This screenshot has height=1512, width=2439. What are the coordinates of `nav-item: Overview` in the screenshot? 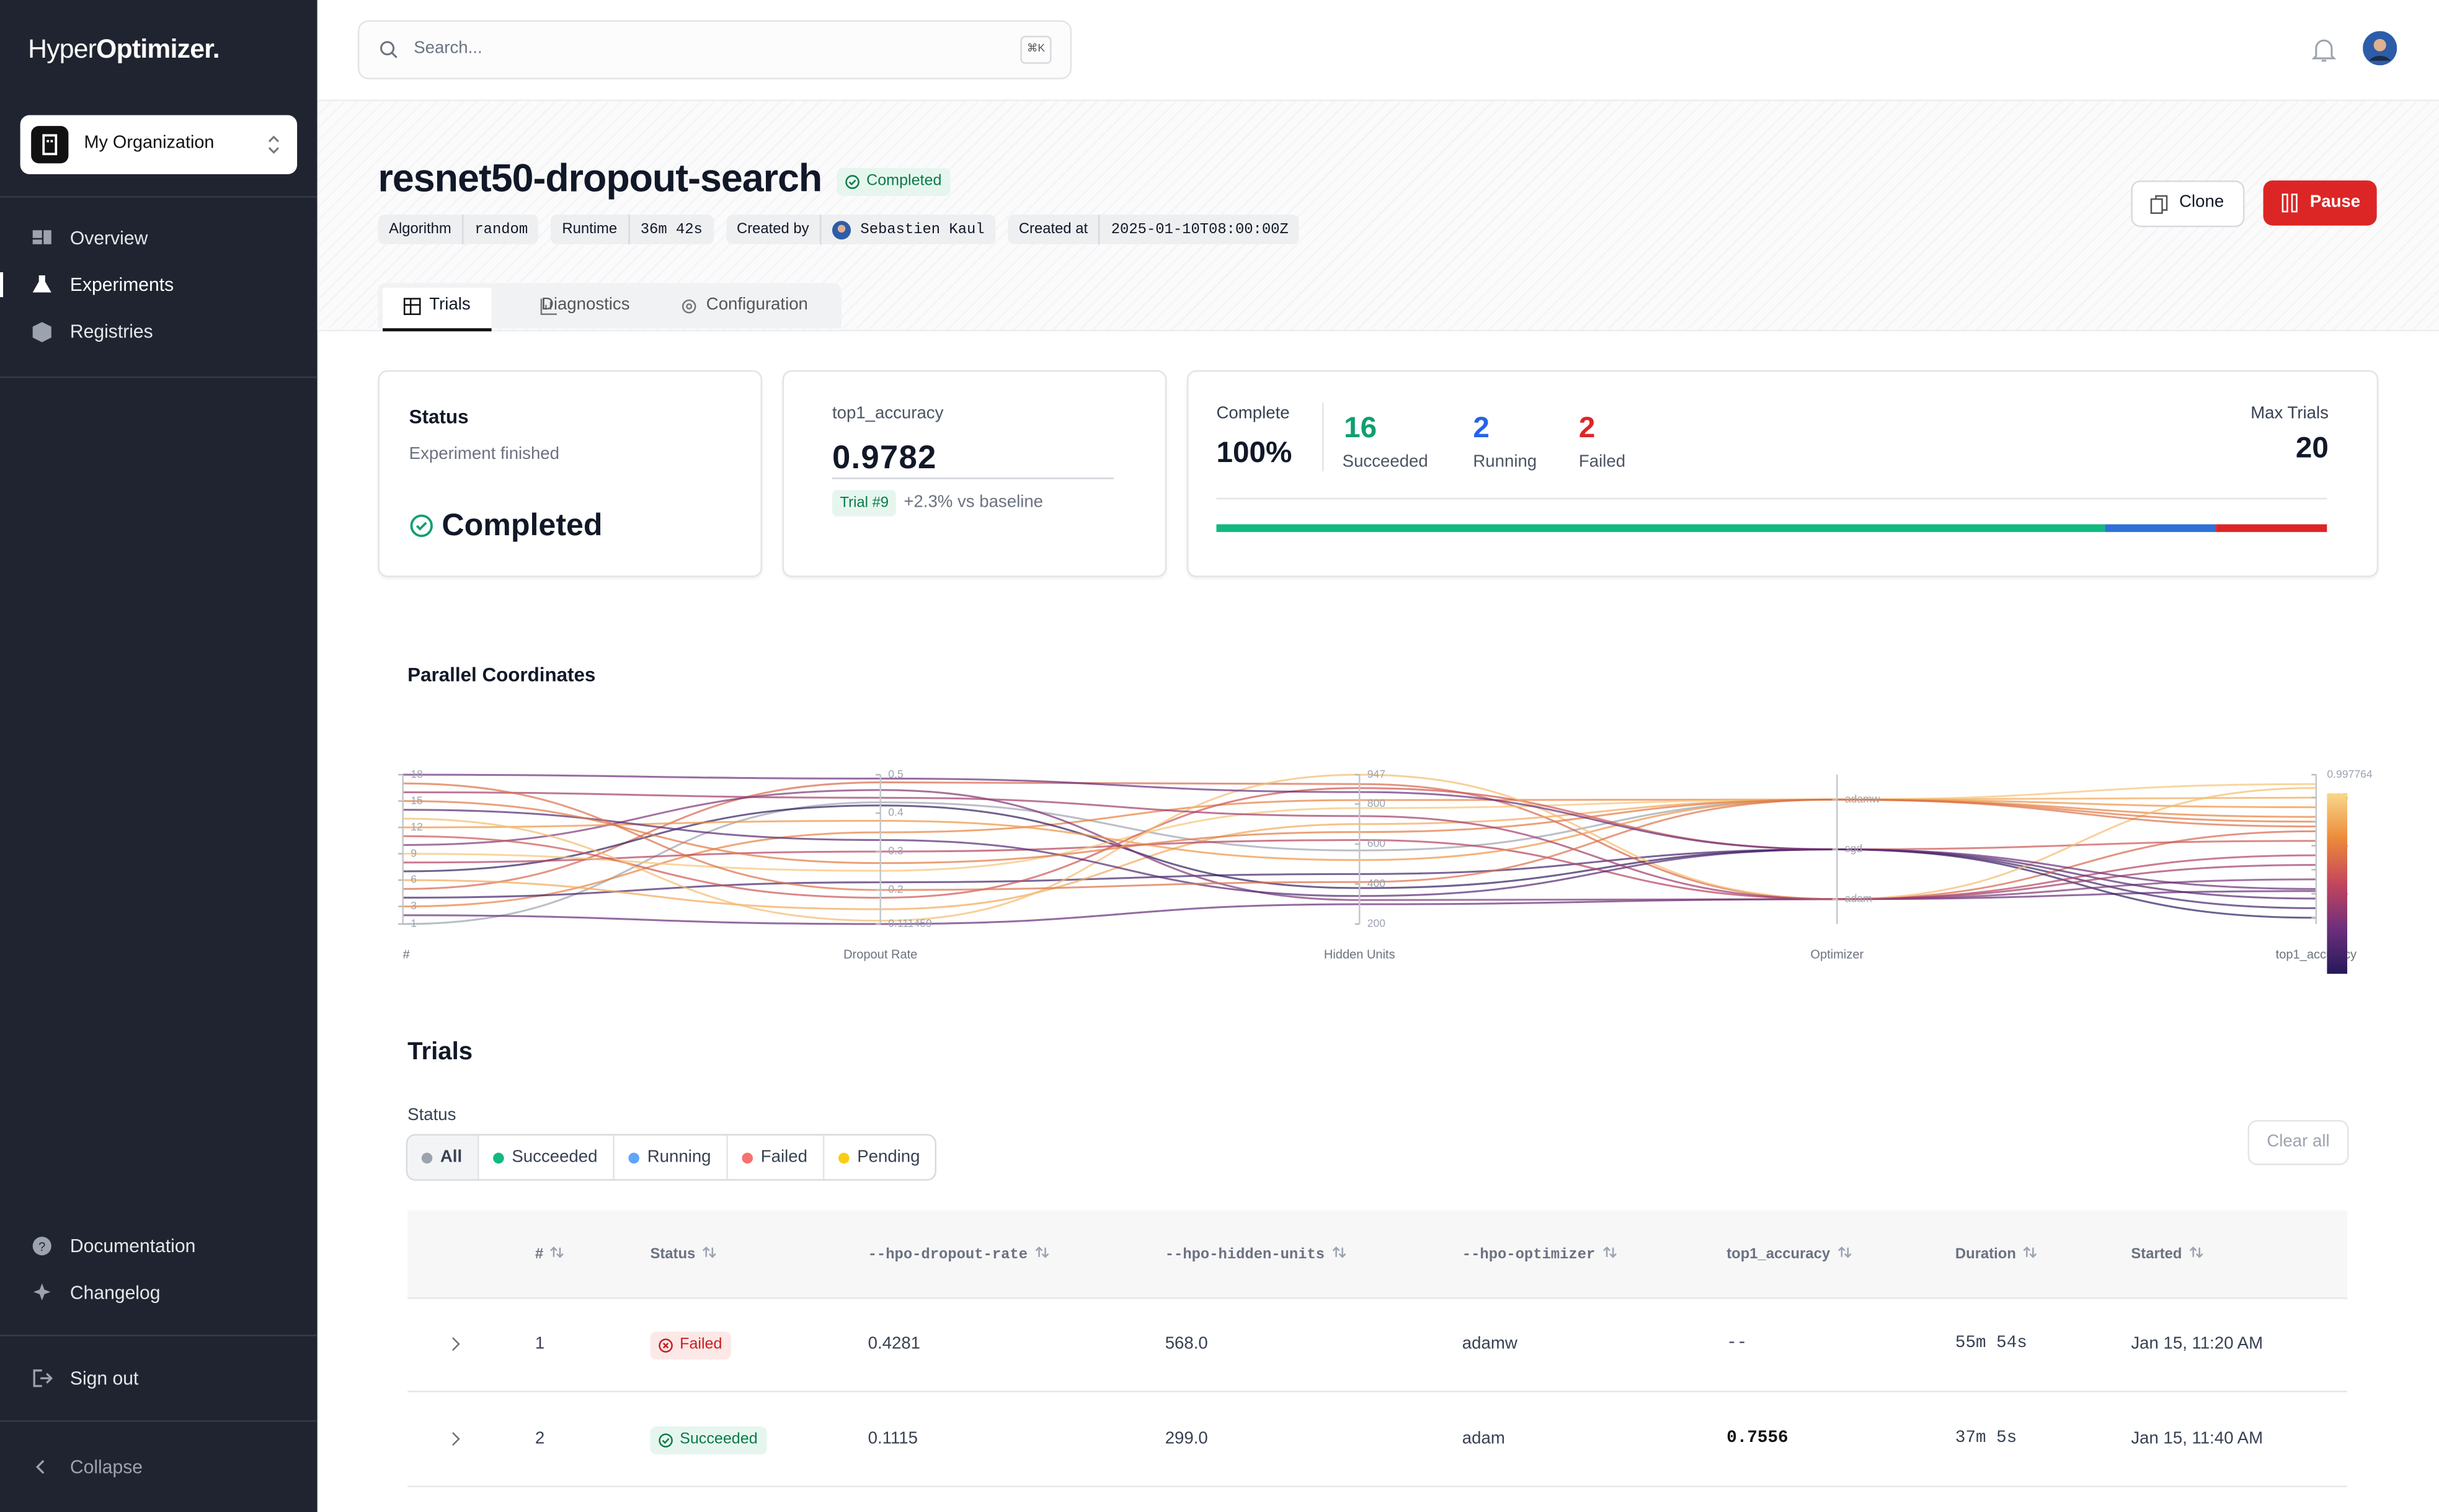 It's located at (108, 238).